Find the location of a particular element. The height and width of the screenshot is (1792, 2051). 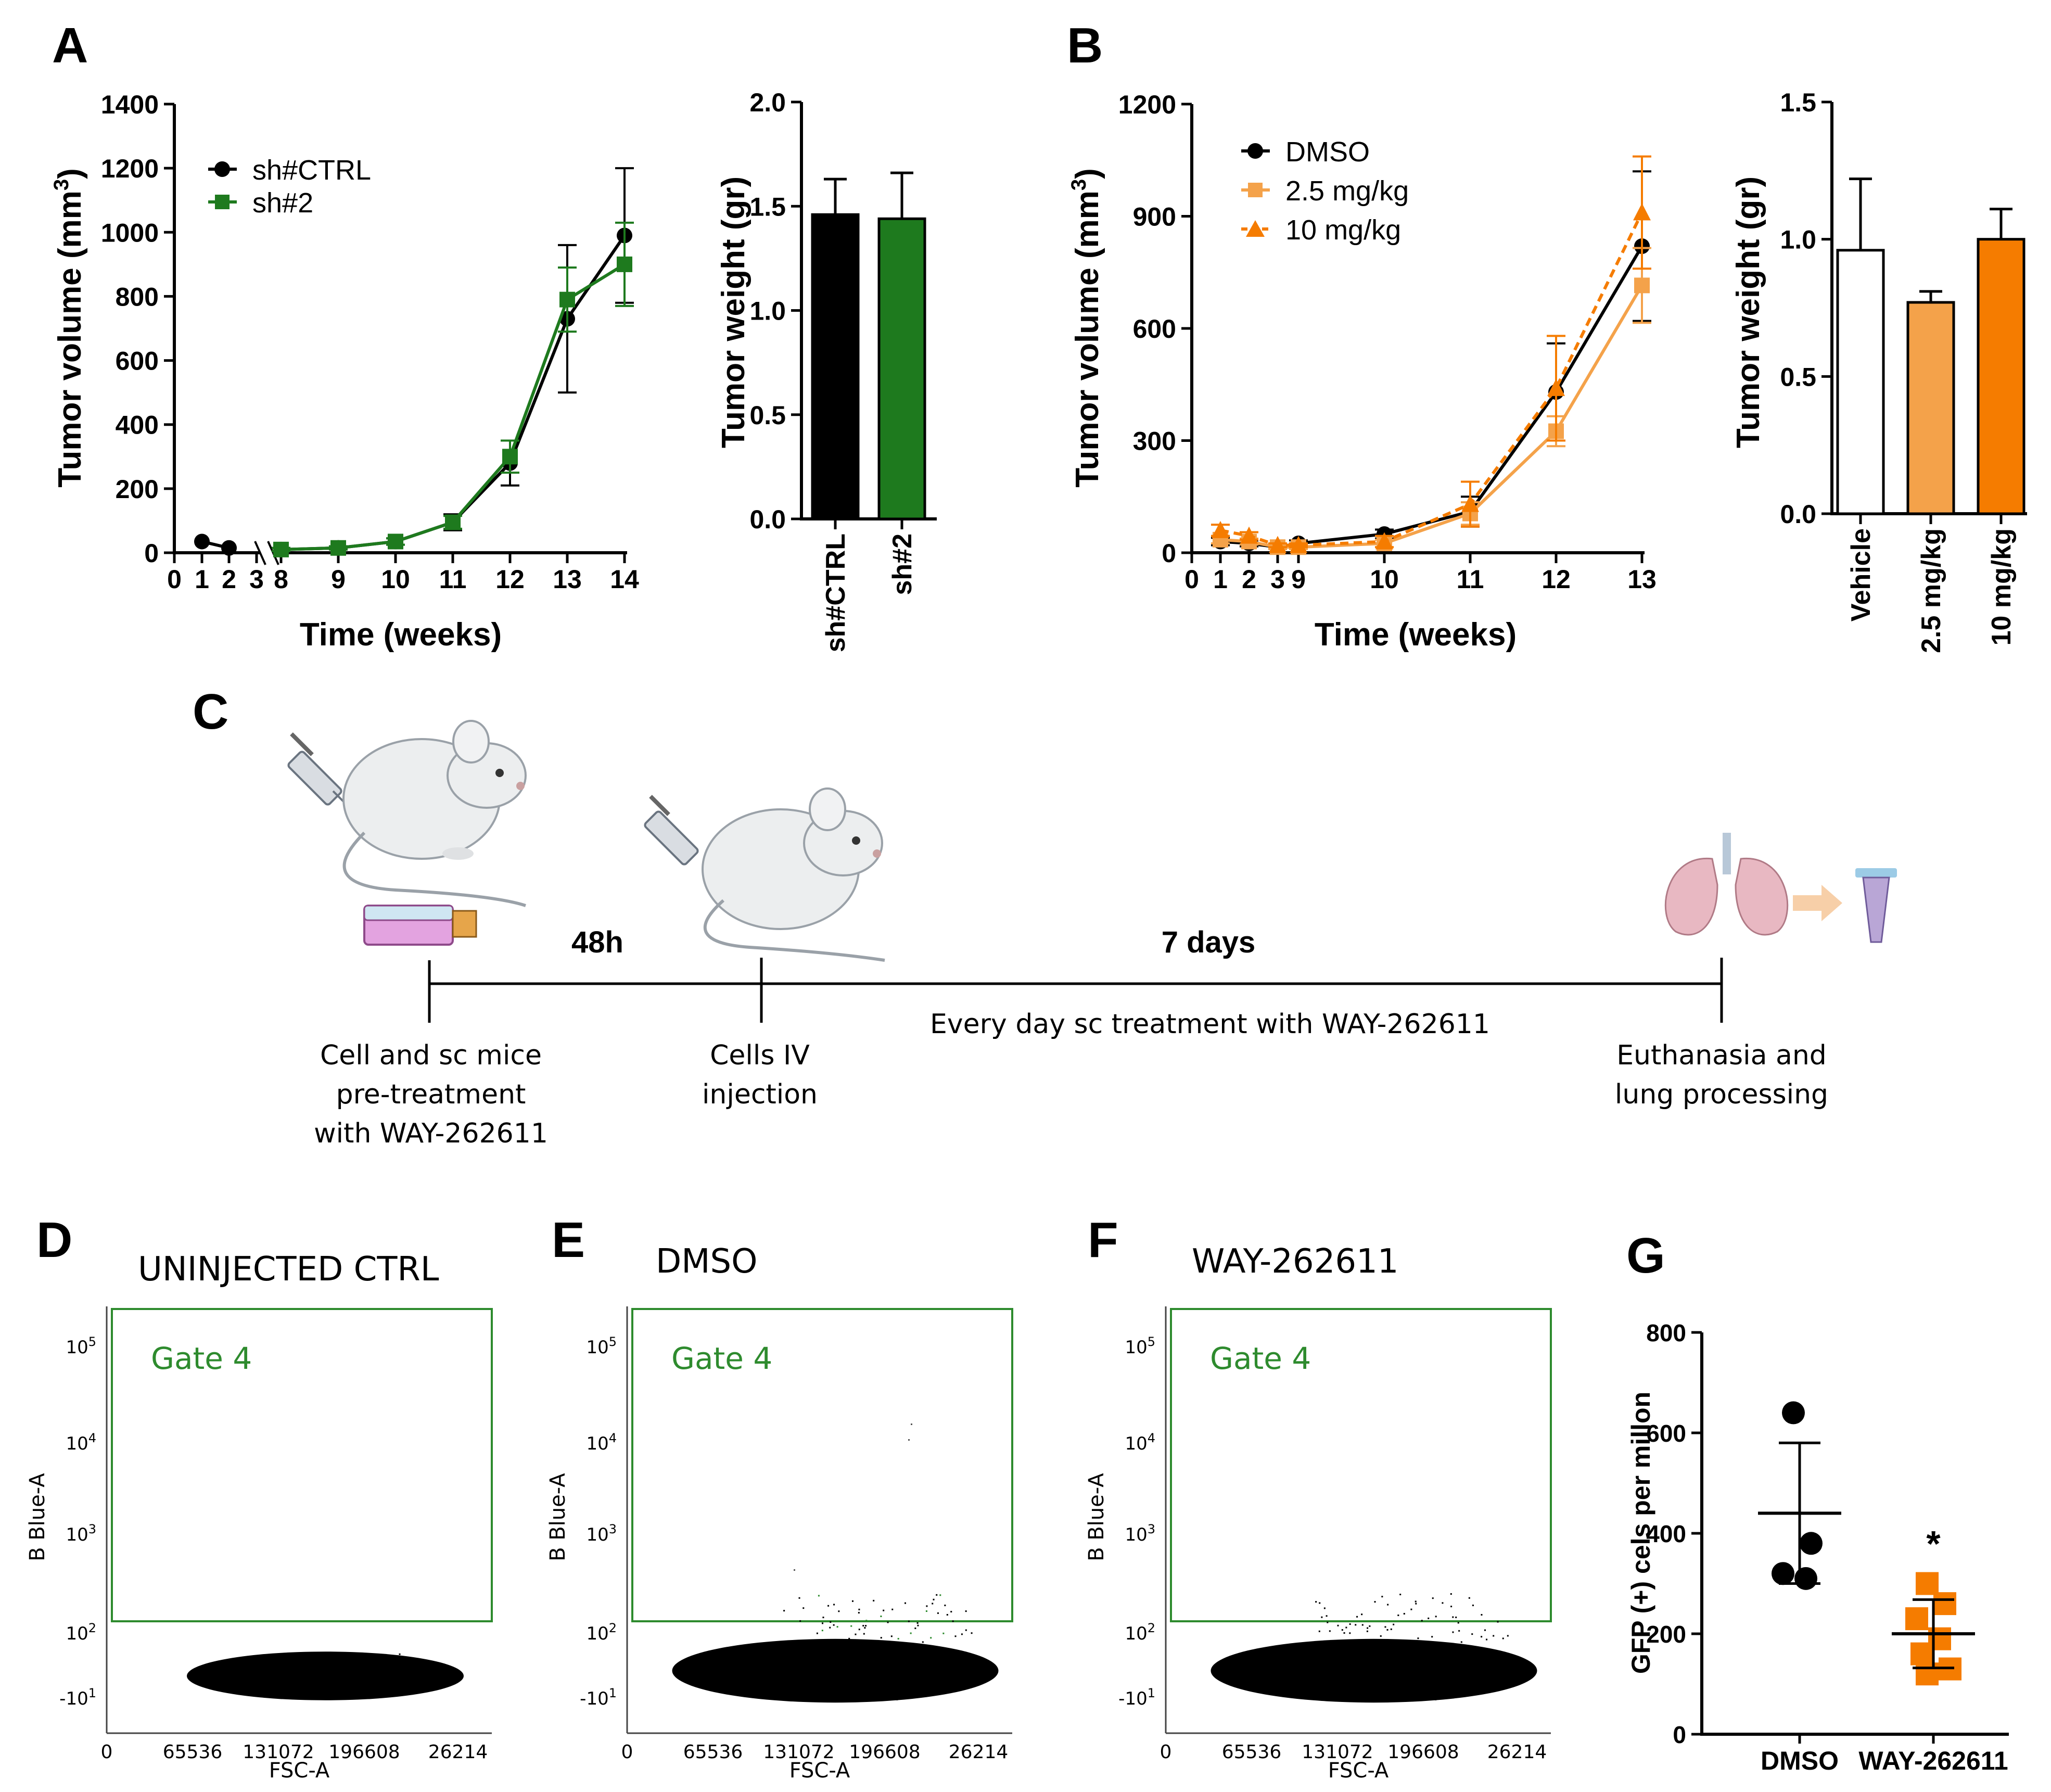

b-point is located at coordinates (1298, 544).